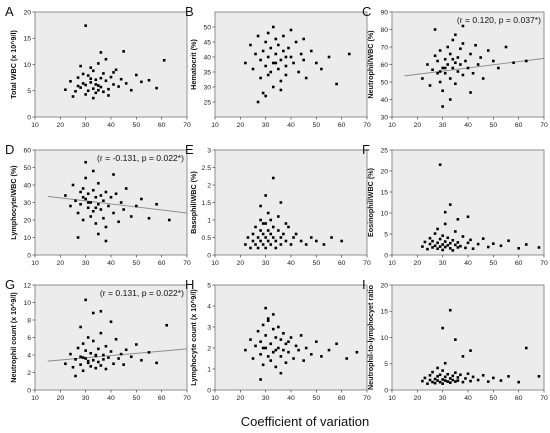 This screenshot has height=433, width=550. What do you see at coordinates (305, 421) in the screenshot?
I see `common-x-axis-label: Coefficient of variation` at bounding box center [305, 421].